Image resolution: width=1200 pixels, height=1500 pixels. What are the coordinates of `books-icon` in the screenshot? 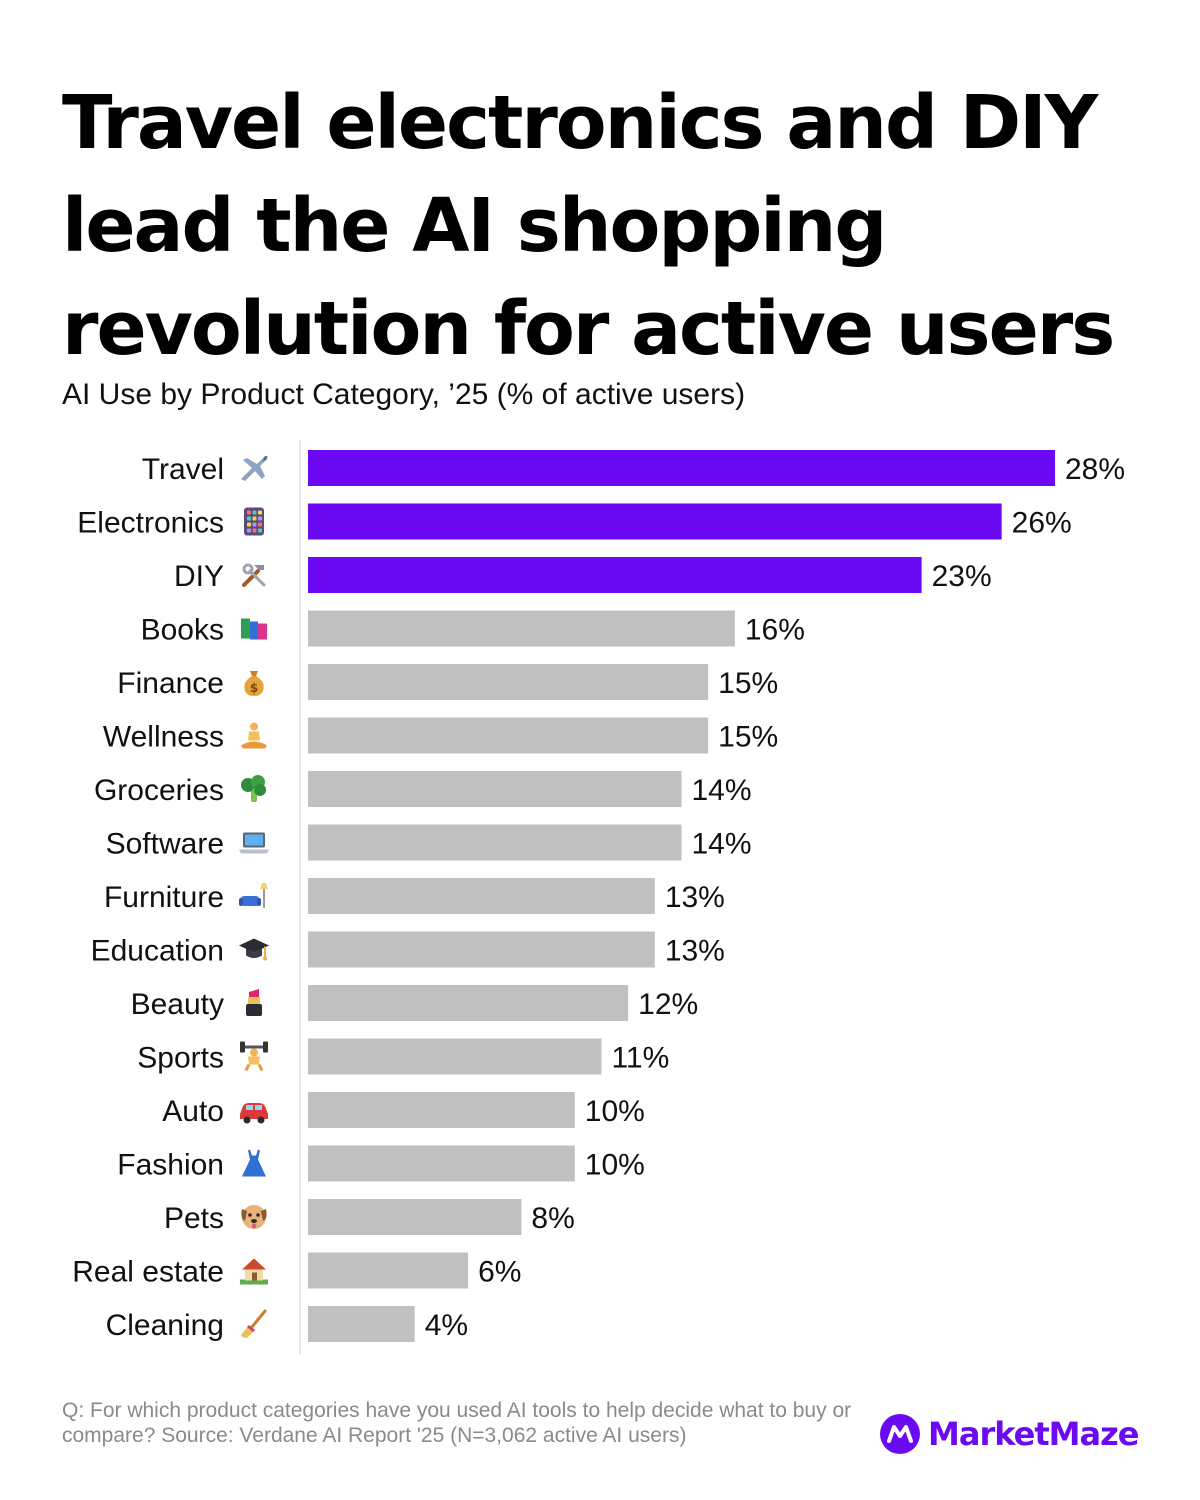 It's located at (254, 629).